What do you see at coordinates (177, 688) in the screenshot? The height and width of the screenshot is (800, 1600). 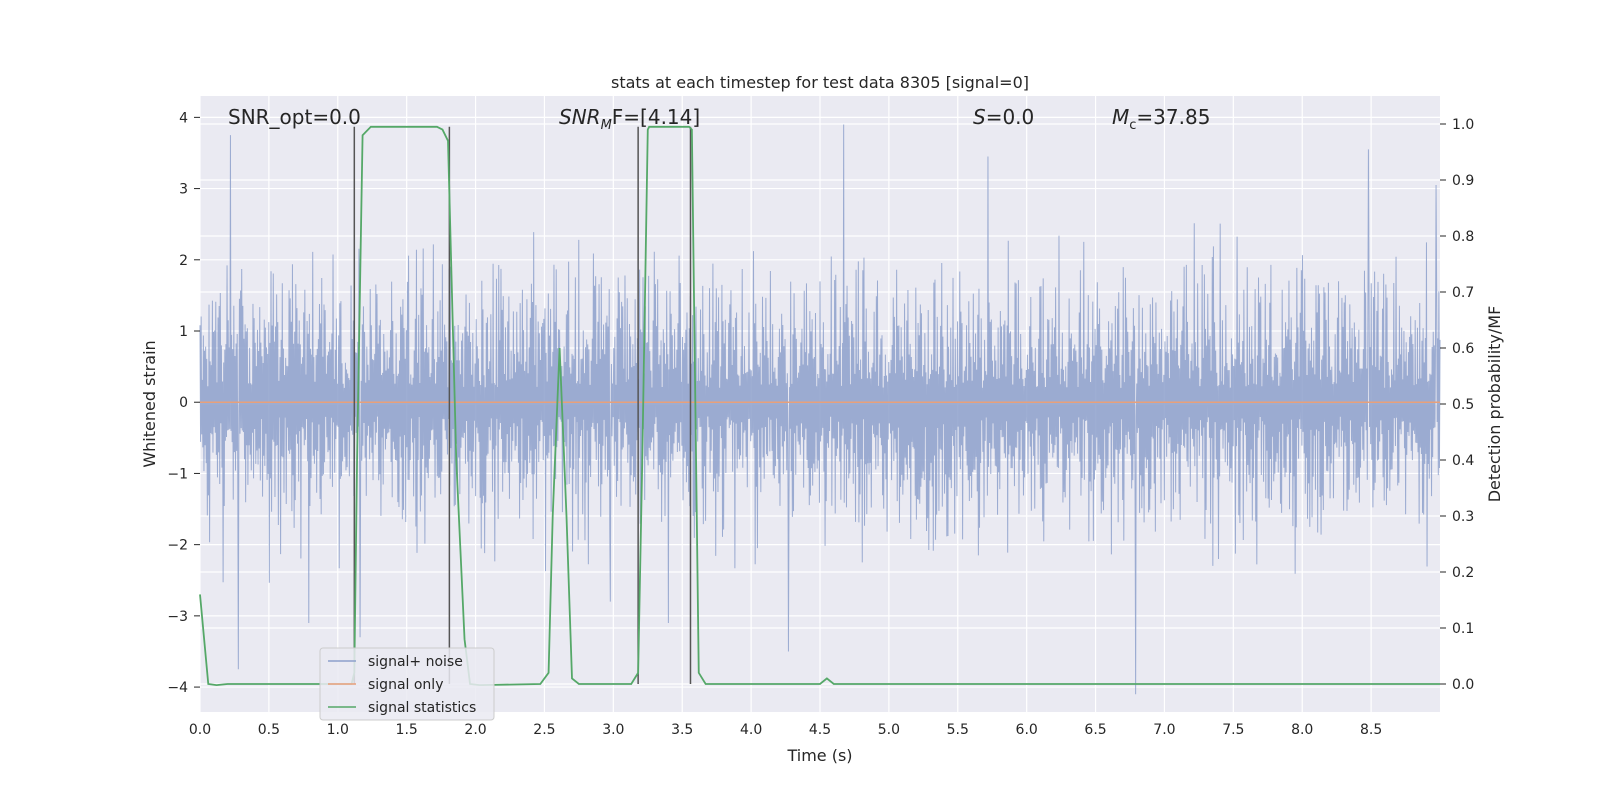 I see `y-tick-label: −4` at bounding box center [177, 688].